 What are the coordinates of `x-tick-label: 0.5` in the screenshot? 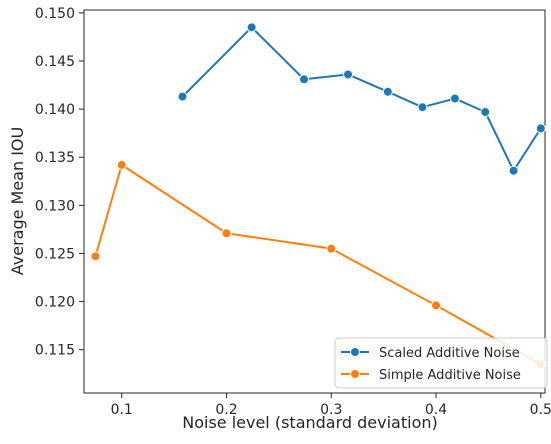 It's located at (540, 410).